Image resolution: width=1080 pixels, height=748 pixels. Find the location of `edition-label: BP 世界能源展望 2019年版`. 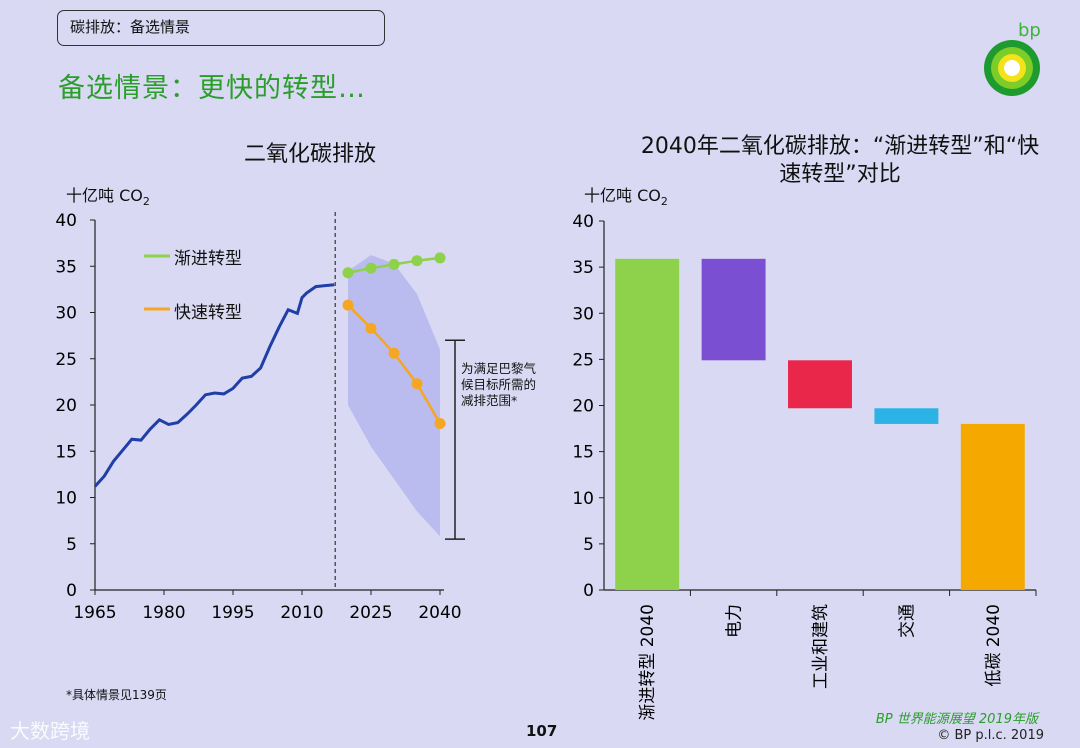

edition-label: BP 世界能源展望 2019年版 is located at coordinates (956, 719).